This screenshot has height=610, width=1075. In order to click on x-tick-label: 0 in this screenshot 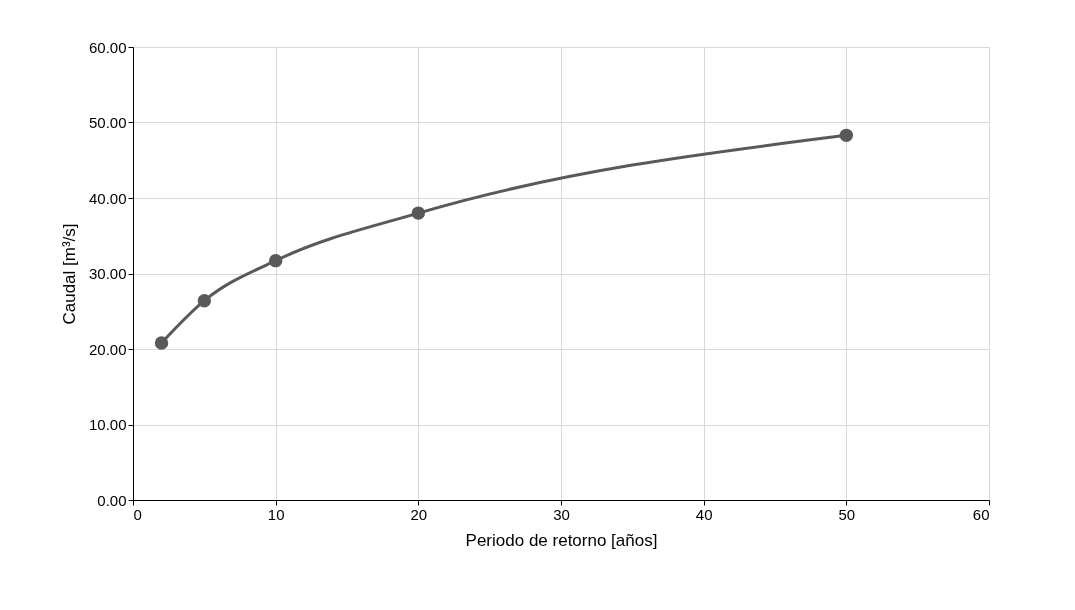, I will do `click(137, 514)`.